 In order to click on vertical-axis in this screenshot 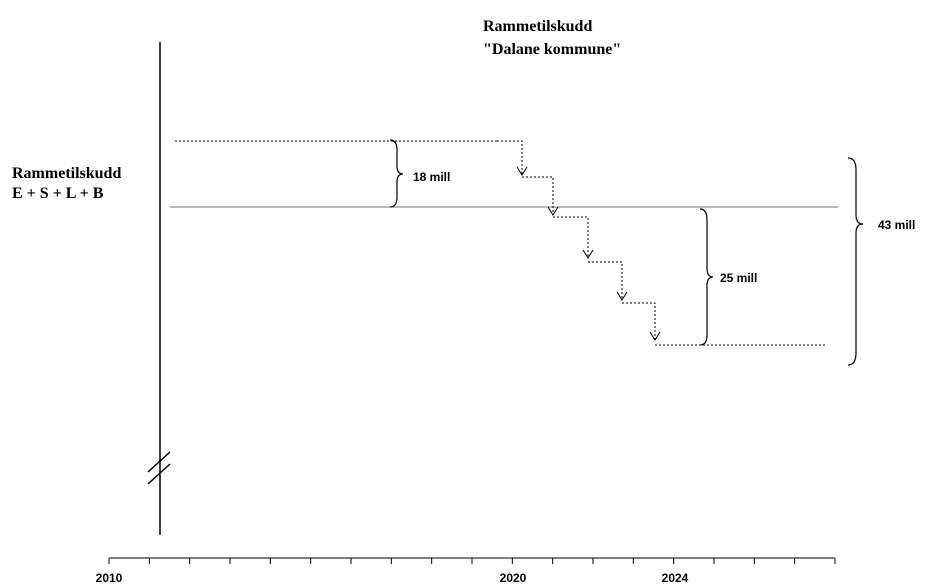, I will do `click(159, 288)`.